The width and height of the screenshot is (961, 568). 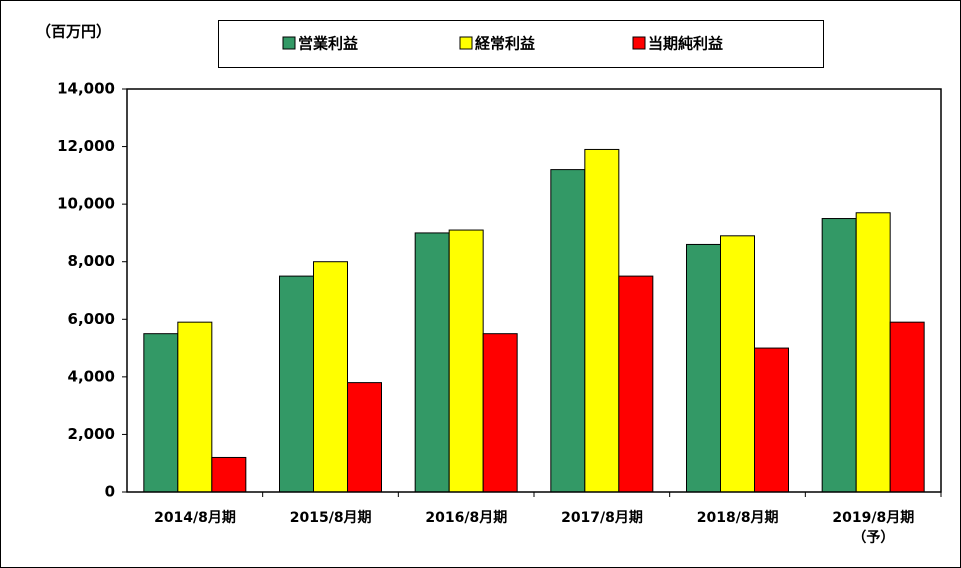 I want to click on x-tick-label: 2018/8月期, so click(x=737, y=518).